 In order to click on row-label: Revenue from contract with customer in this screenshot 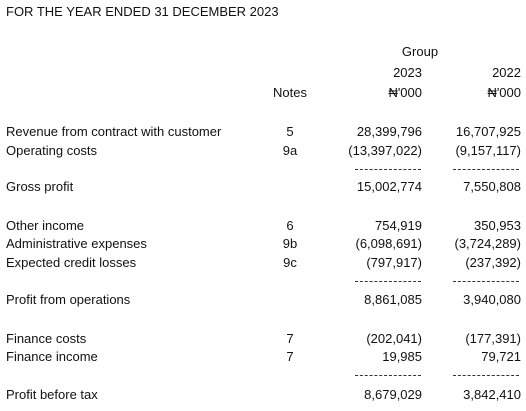, I will do `click(114, 131)`.